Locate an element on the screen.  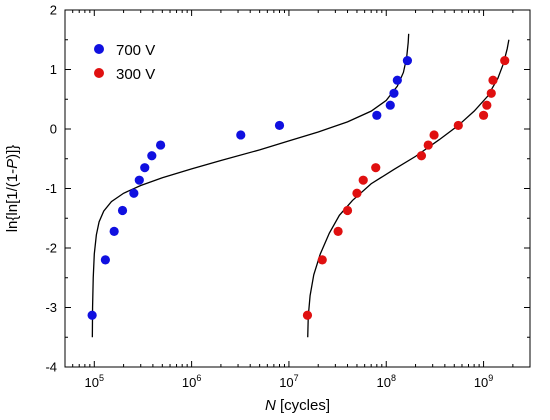
y-tick-label: -3 is located at coordinates (51, 307).